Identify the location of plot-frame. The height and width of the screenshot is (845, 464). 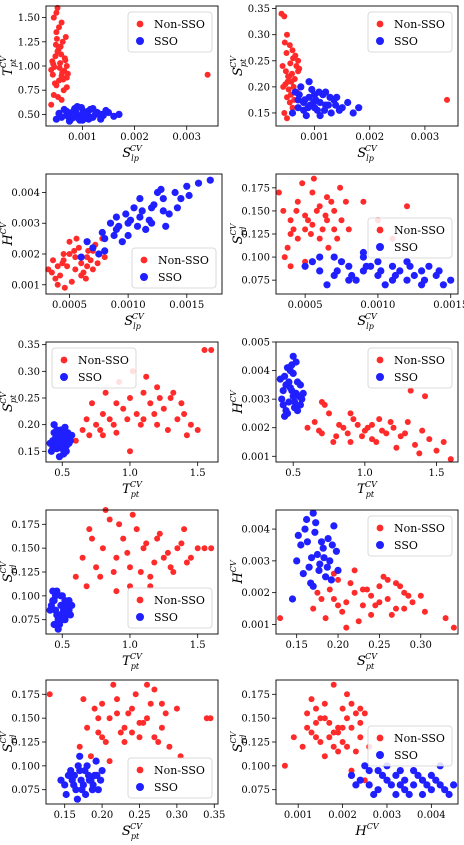
(367, 66).